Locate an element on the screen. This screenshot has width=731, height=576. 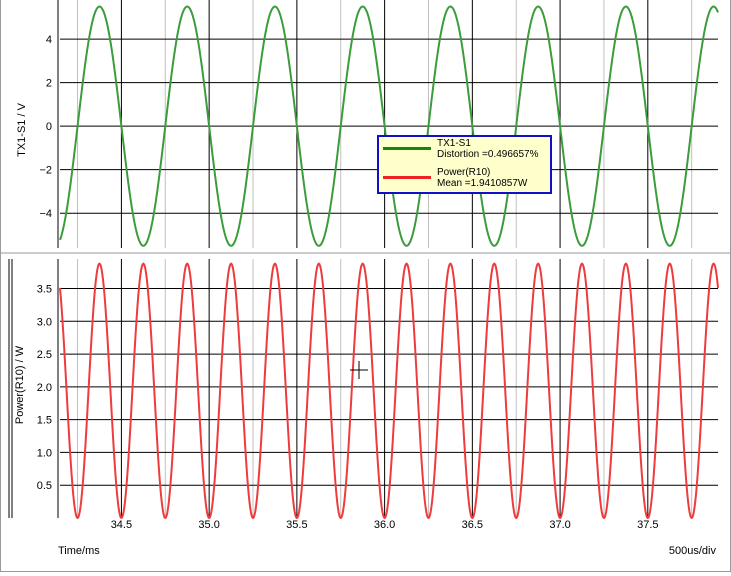
top-y-tick-label: −2 is located at coordinates (45, 171).